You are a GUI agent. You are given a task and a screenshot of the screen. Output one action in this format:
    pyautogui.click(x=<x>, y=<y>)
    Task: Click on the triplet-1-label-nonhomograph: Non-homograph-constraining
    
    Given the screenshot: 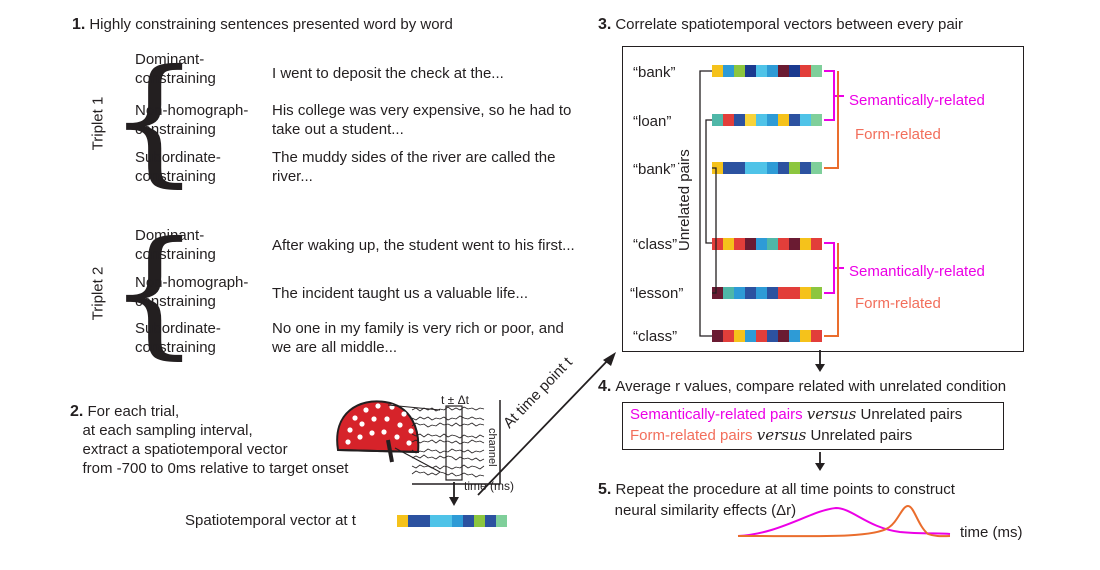 What is the action you would take?
    pyautogui.click(x=192, y=120)
    